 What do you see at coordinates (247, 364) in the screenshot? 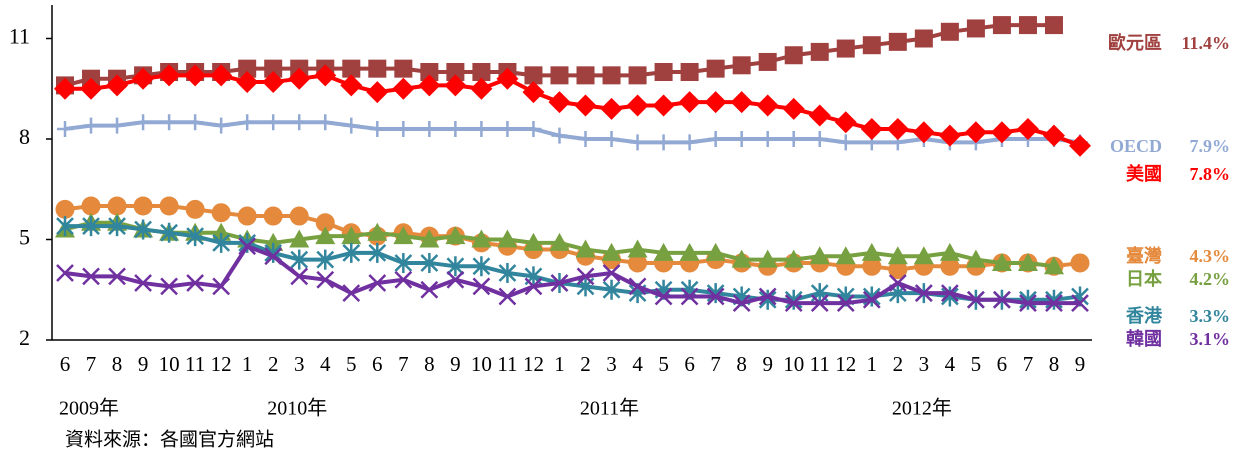
I see `x-tick-label: 1` at bounding box center [247, 364].